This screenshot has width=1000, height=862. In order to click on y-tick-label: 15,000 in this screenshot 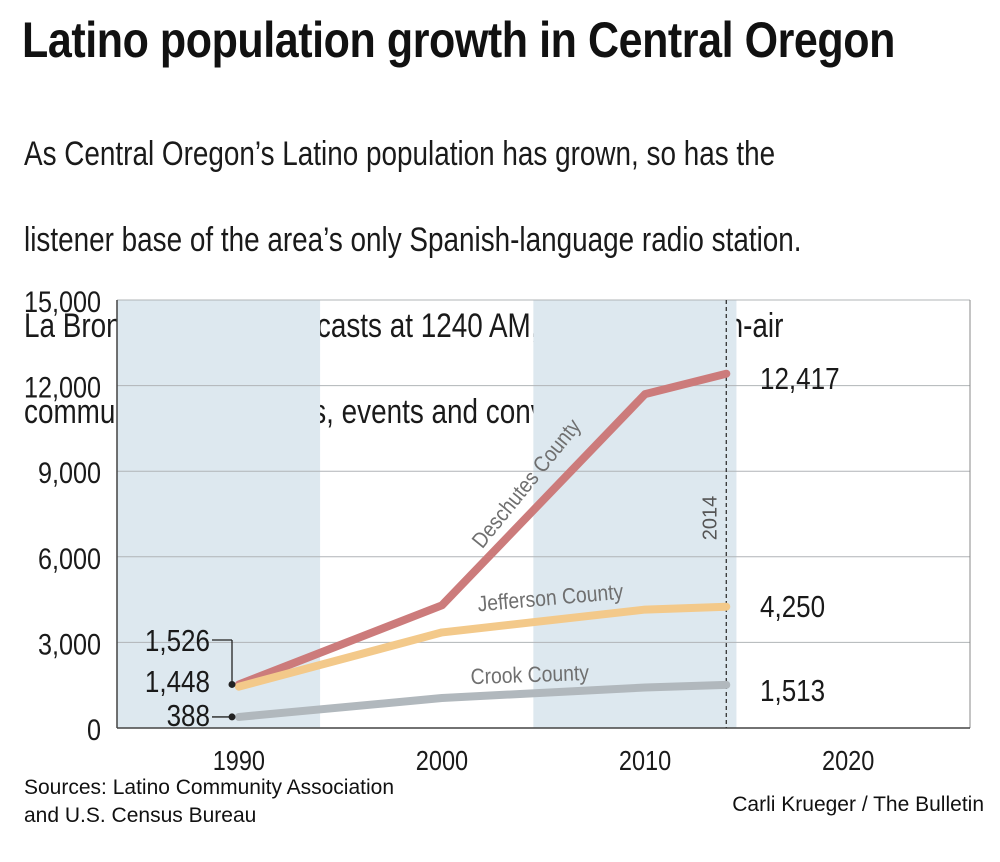, I will do `click(62, 302)`.